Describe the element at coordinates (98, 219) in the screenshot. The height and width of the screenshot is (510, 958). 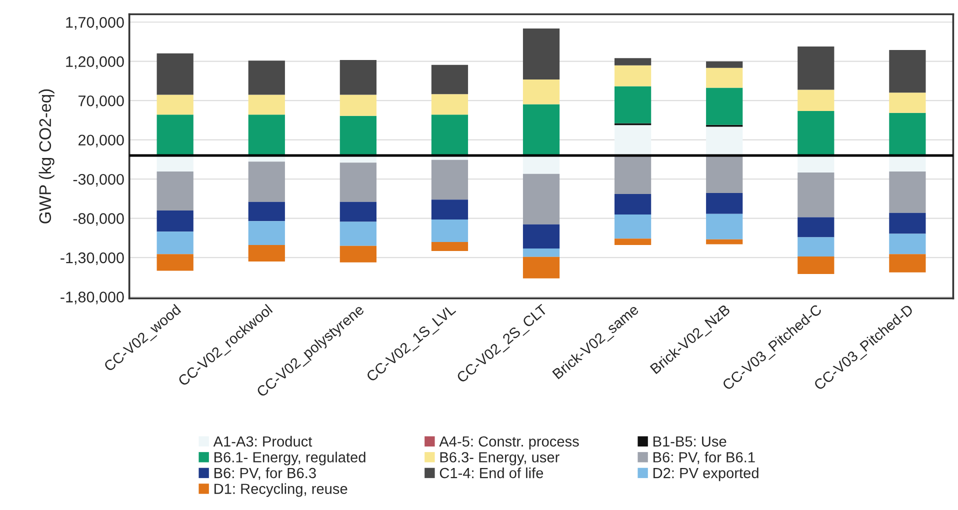
I see `y-tick-label: -80,000` at that location.